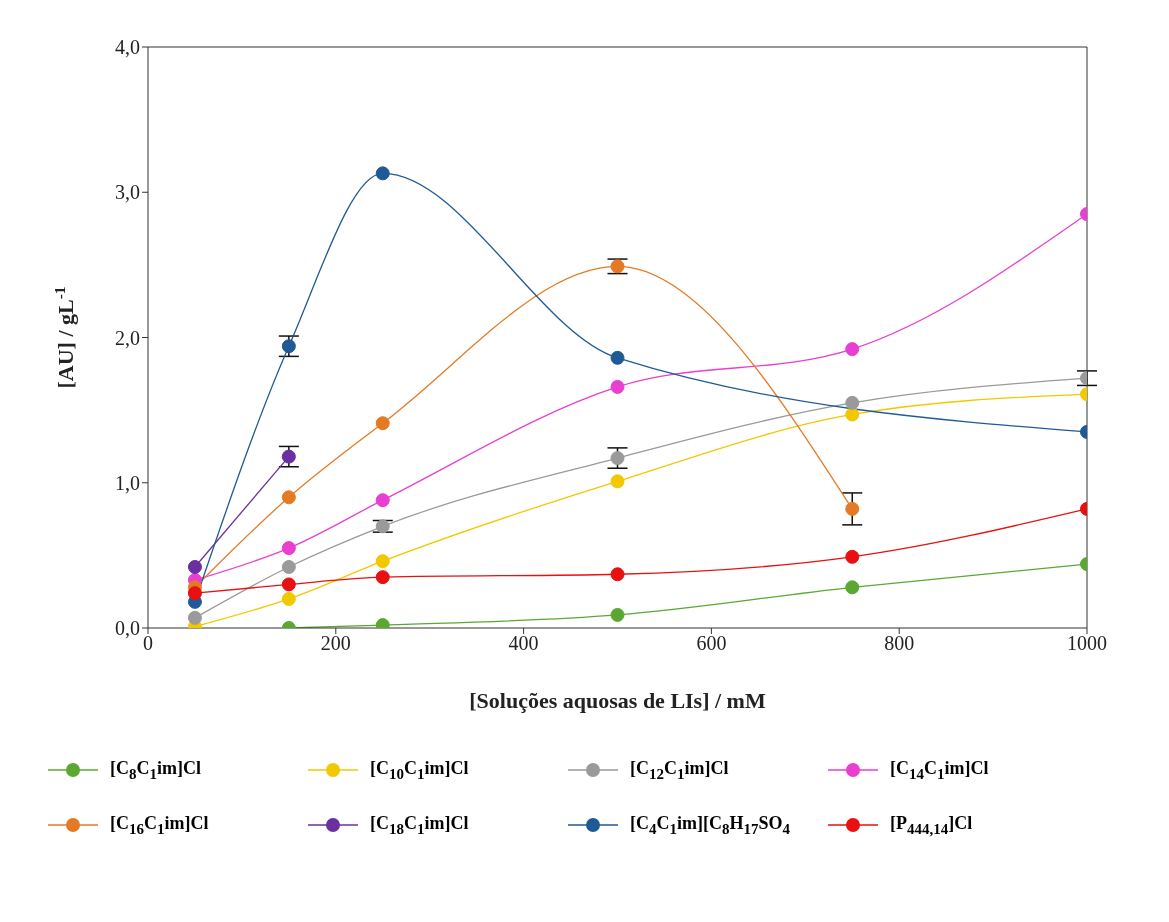 The image size is (1169, 922). I want to click on text: [C$_{4}$C$_{1}$im][C$_{8}$H$_{17}$SO$_{4}$, so click(710, 824).